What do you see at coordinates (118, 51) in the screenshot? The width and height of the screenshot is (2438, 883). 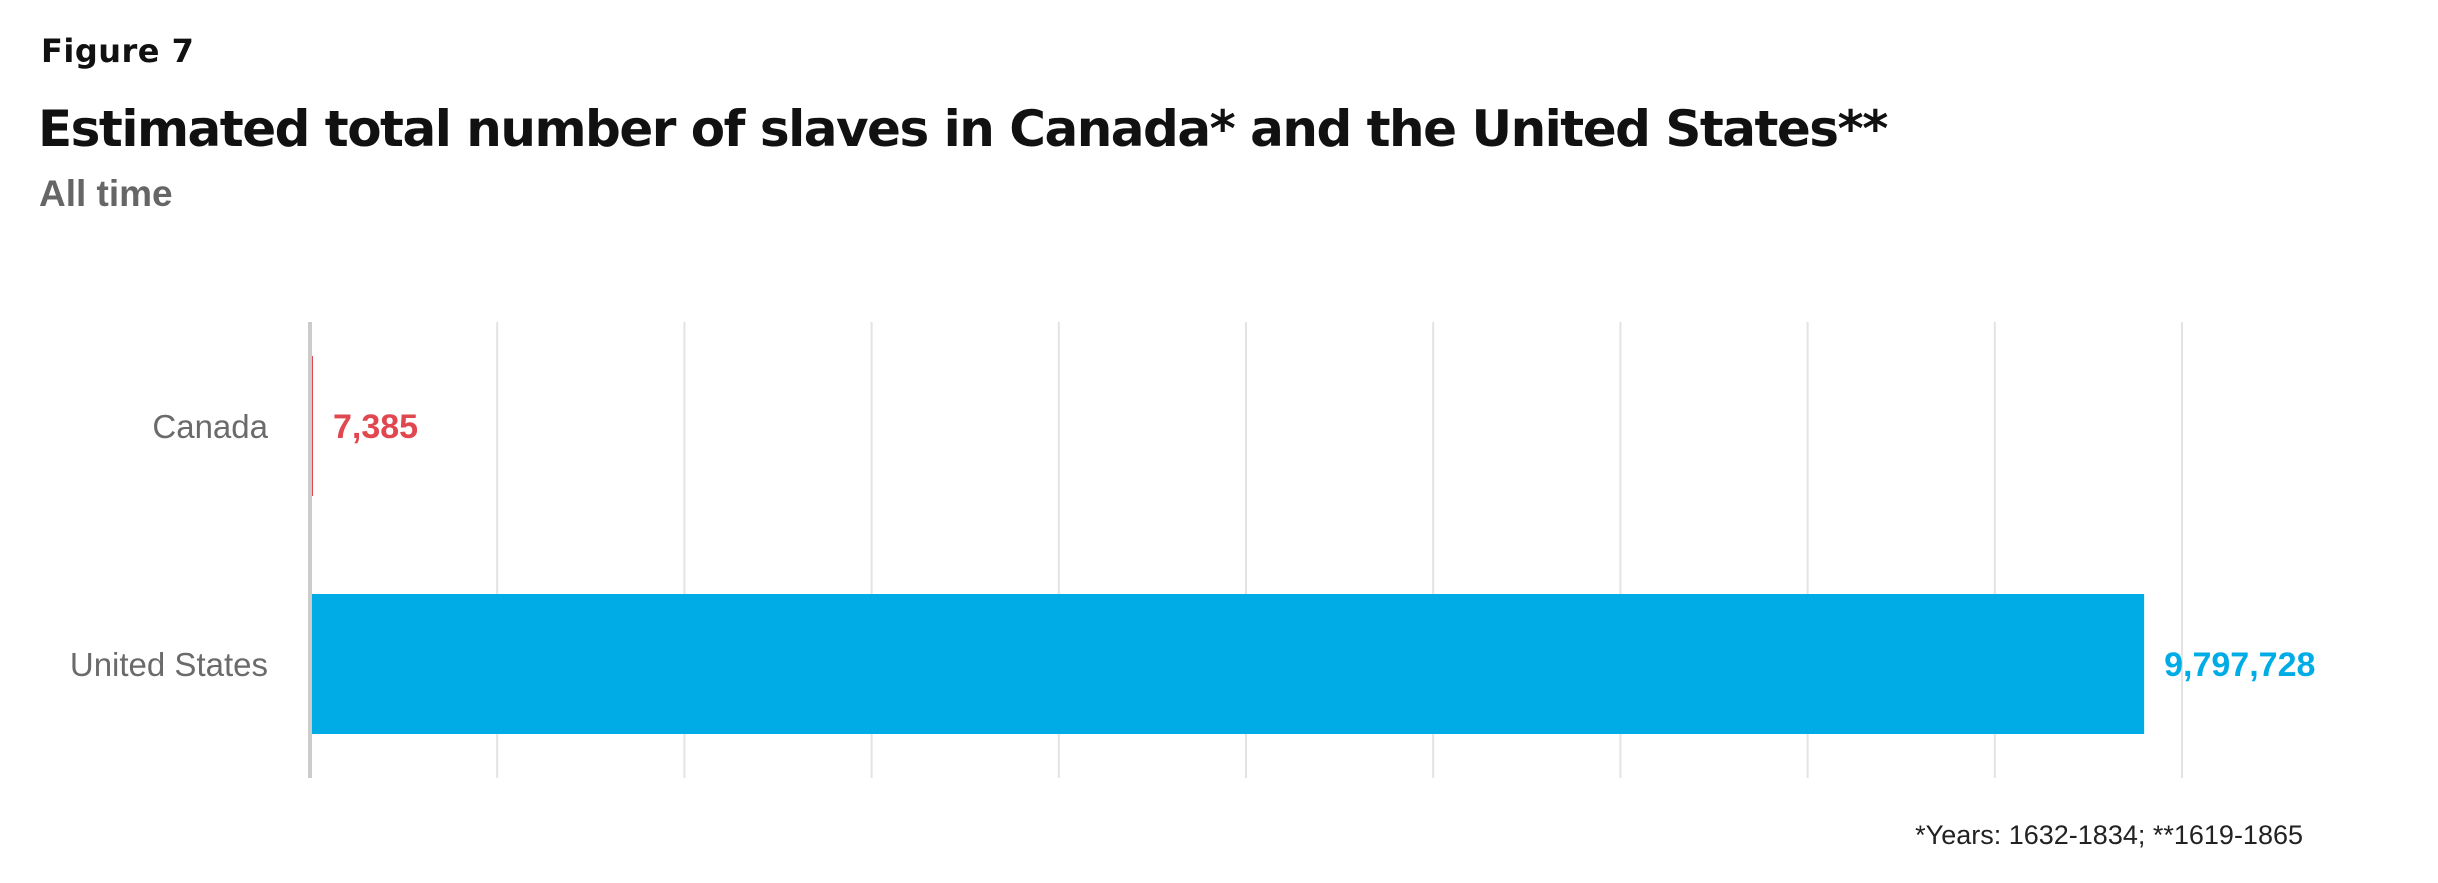 I see `figure-label: Figure 7` at bounding box center [118, 51].